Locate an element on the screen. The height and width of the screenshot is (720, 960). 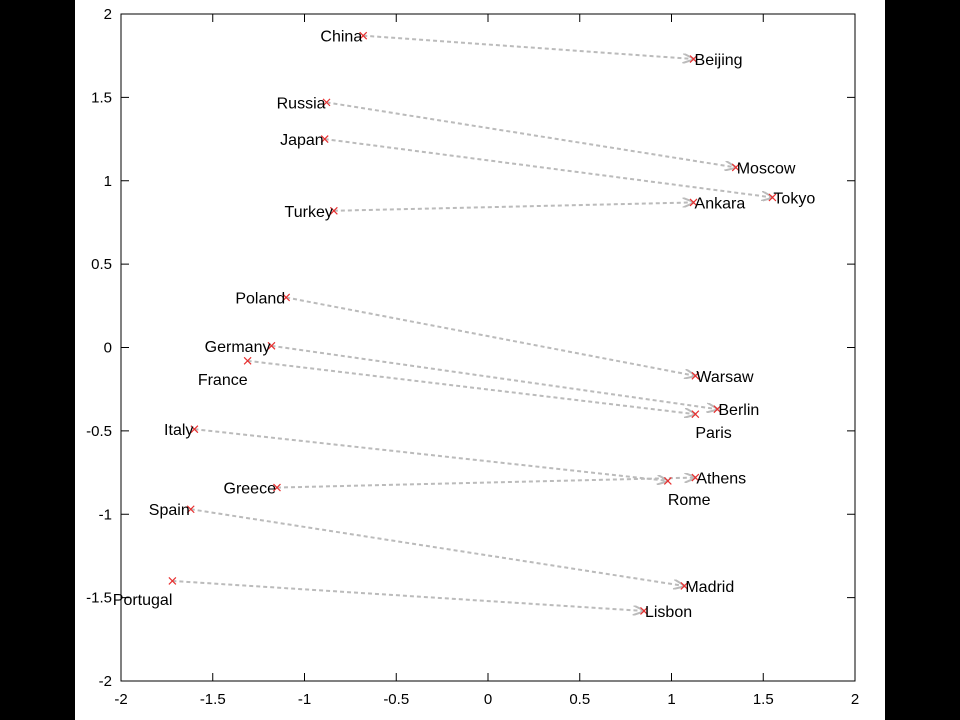
point-marker-paris is located at coordinates (695, 414).